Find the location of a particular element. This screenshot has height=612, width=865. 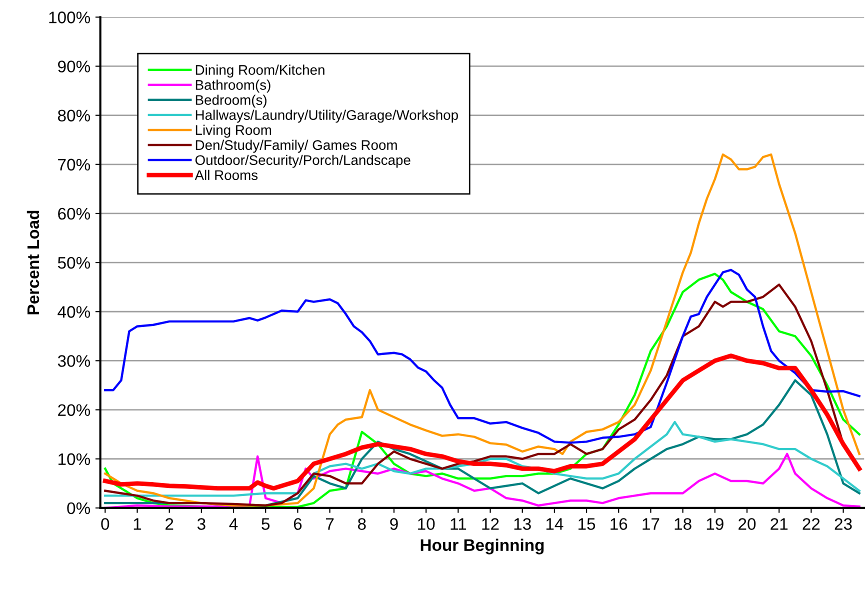

x-tick-label: 10 is located at coordinates (426, 524).